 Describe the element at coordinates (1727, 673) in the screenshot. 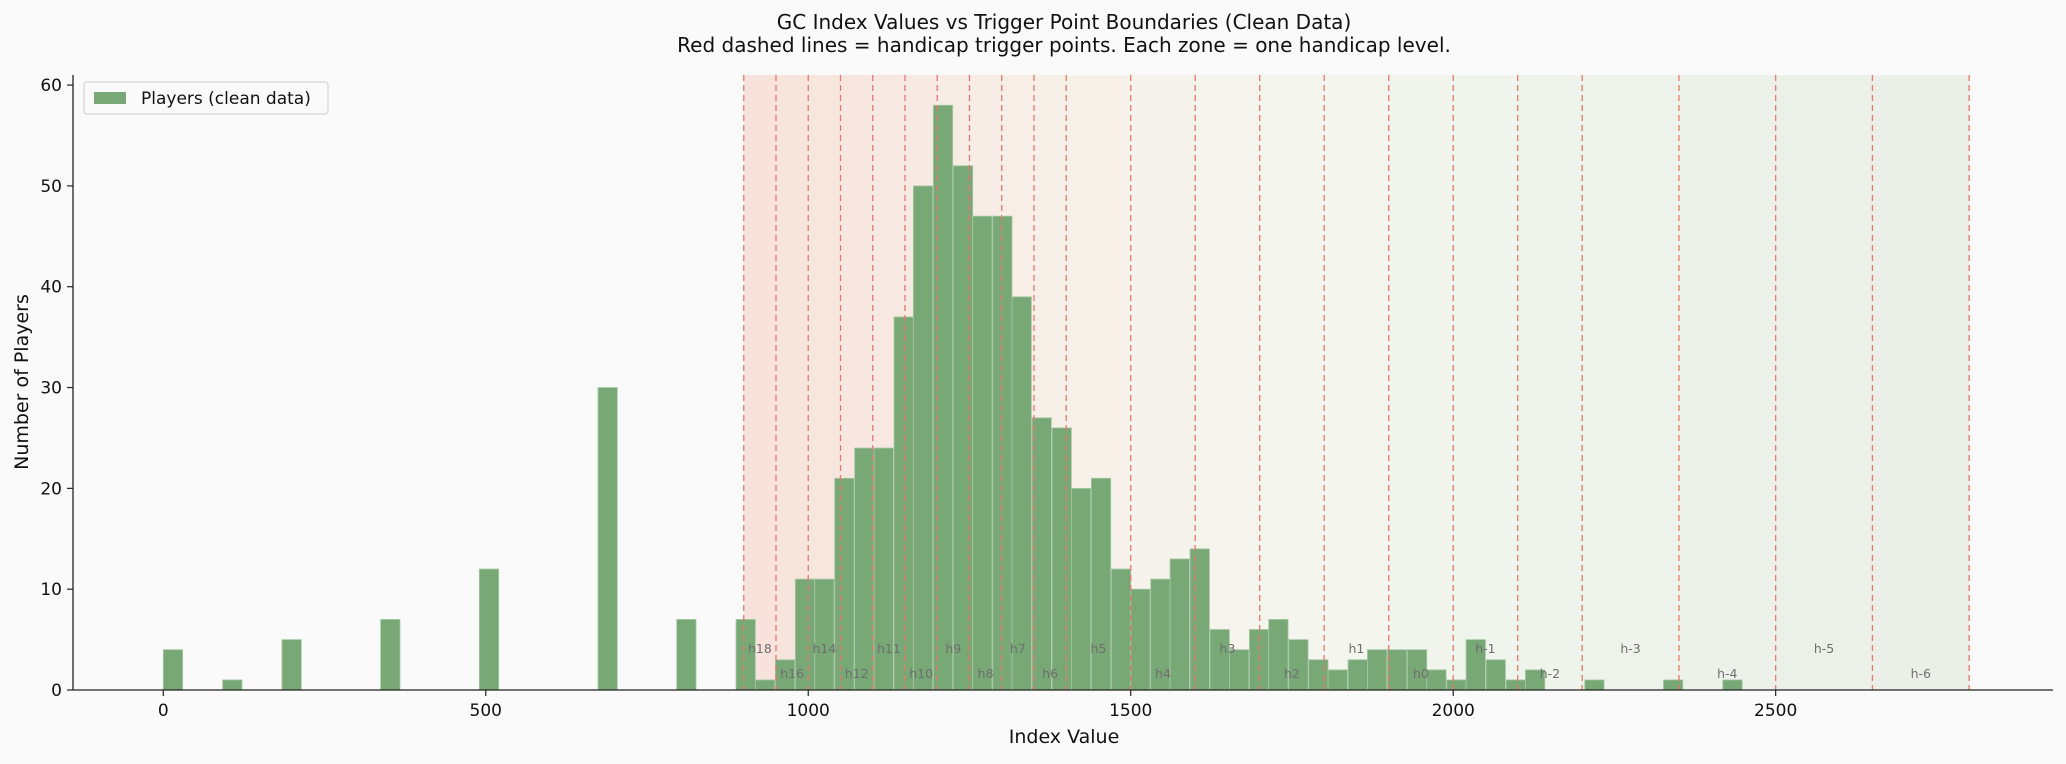

I see `zone-label: h-4` at that location.